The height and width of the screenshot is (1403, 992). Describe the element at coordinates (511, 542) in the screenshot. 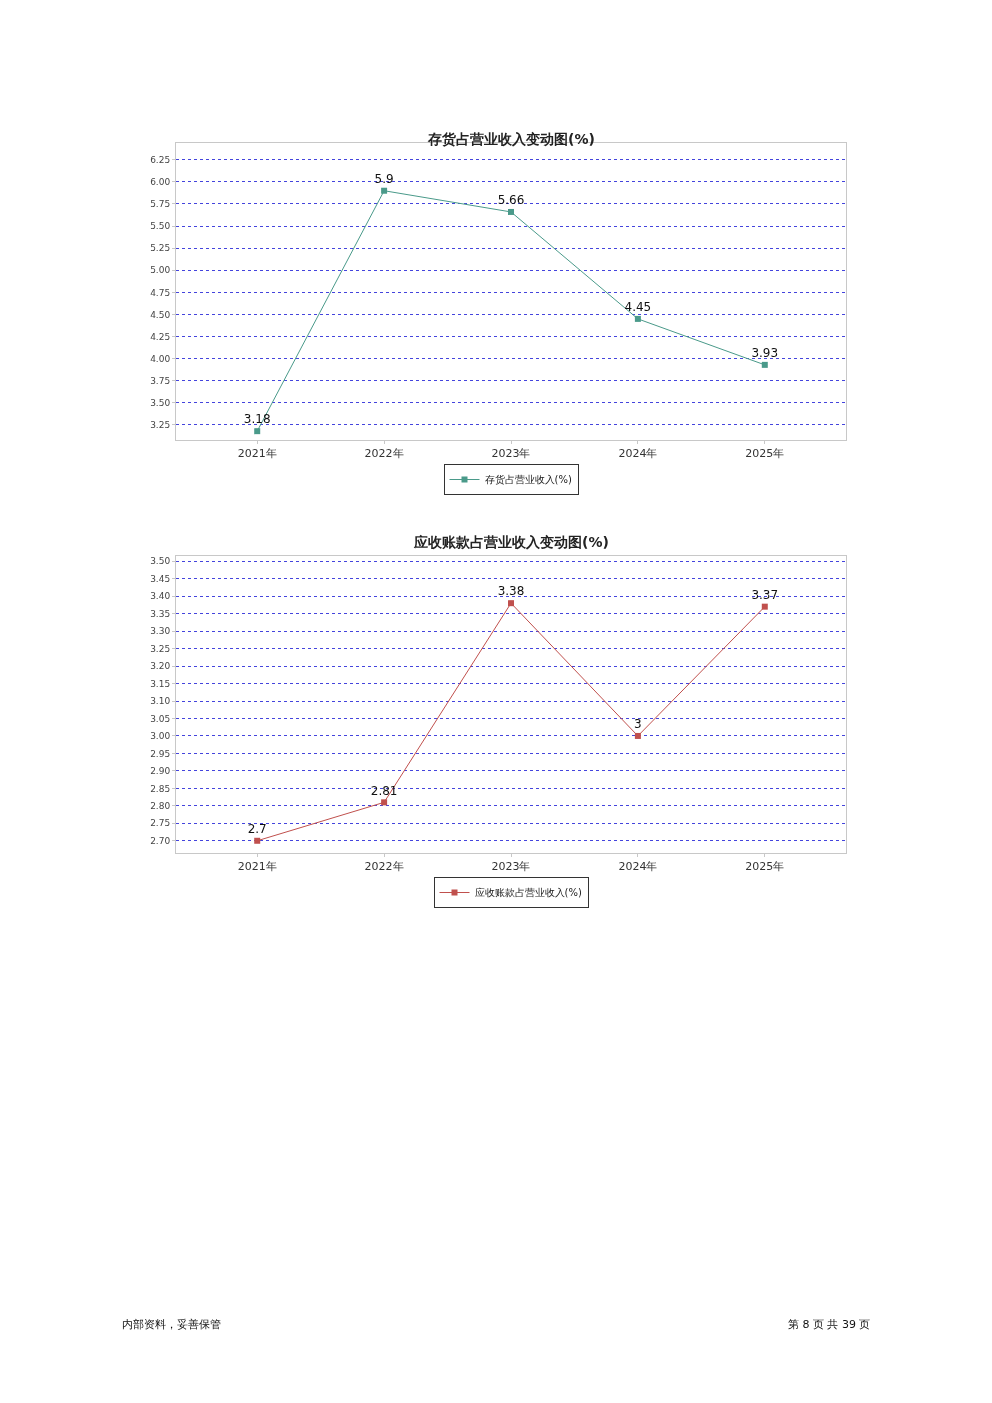

I see `chart-title: 应收账款占营业收入变动图(%)` at that location.